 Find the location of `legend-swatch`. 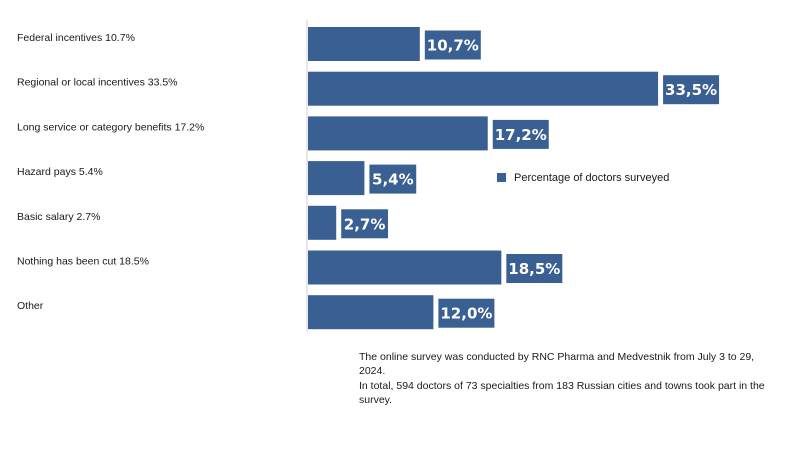

legend-swatch is located at coordinates (501, 177).